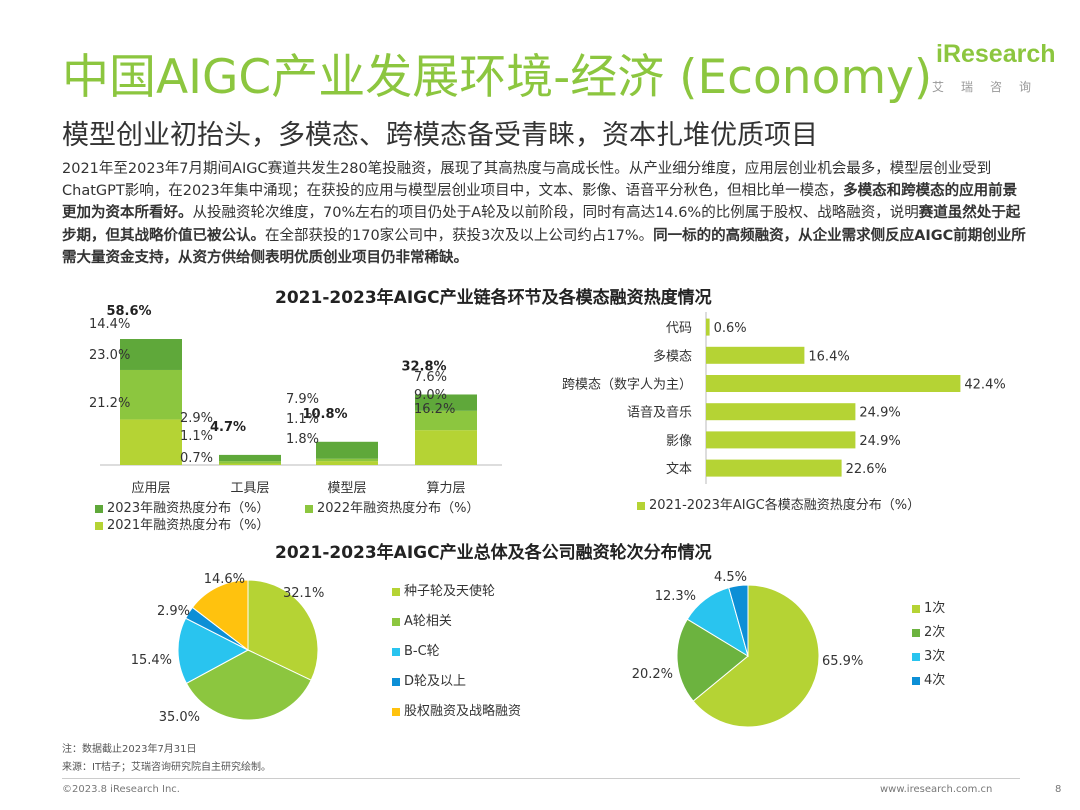  I want to click on legend-item: 1次, so click(928, 606).